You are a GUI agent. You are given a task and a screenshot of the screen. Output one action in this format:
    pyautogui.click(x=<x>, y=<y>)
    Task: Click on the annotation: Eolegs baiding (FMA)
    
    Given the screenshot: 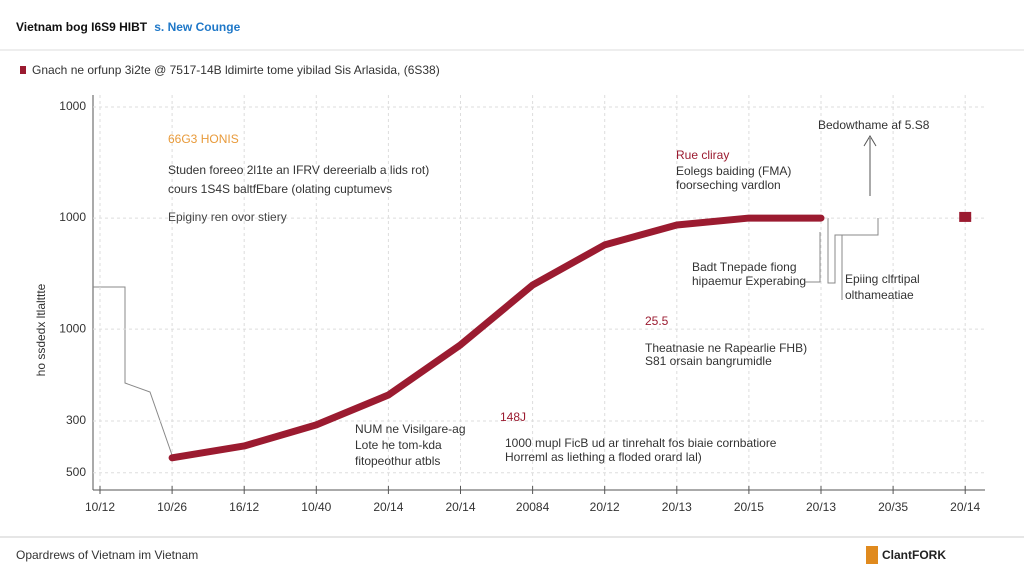 What is the action you would take?
    pyautogui.click(x=733, y=171)
    